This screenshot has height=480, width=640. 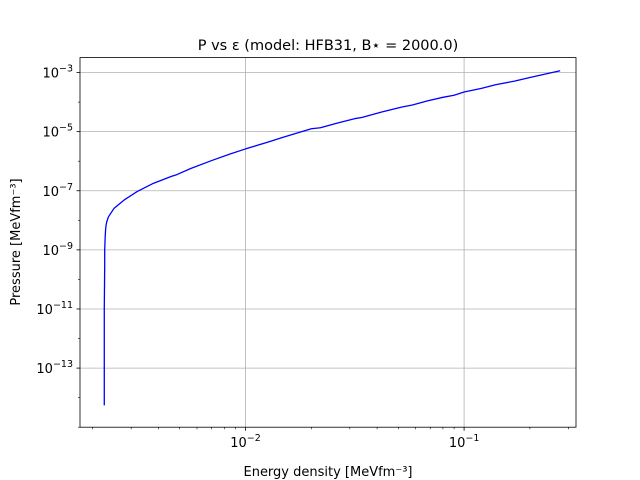 What do you see at coordinates (16, 241) in the screenshot?
I see `y-axis-label: Pressure [MeVfm⁻³]` at bounding box center [16, 241].